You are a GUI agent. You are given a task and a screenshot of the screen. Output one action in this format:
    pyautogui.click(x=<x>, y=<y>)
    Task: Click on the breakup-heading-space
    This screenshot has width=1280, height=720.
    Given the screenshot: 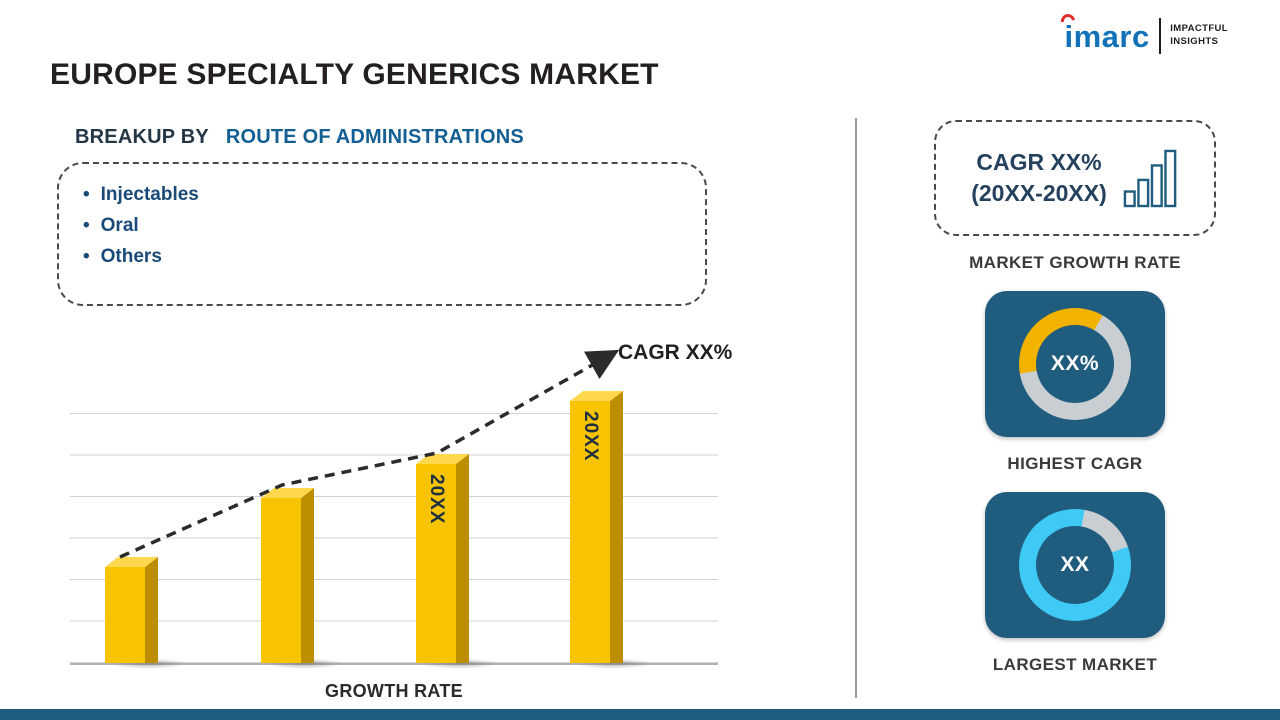 What is the action you would take?
    pyautogui.click(x=217, y=137)
    